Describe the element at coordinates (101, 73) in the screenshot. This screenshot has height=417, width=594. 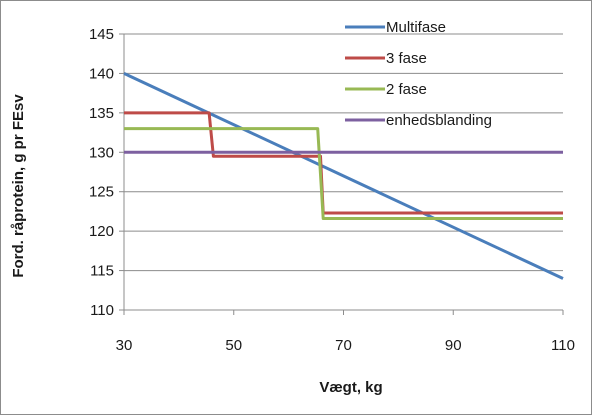
I see `y-tick-label-140: 140` at that location.